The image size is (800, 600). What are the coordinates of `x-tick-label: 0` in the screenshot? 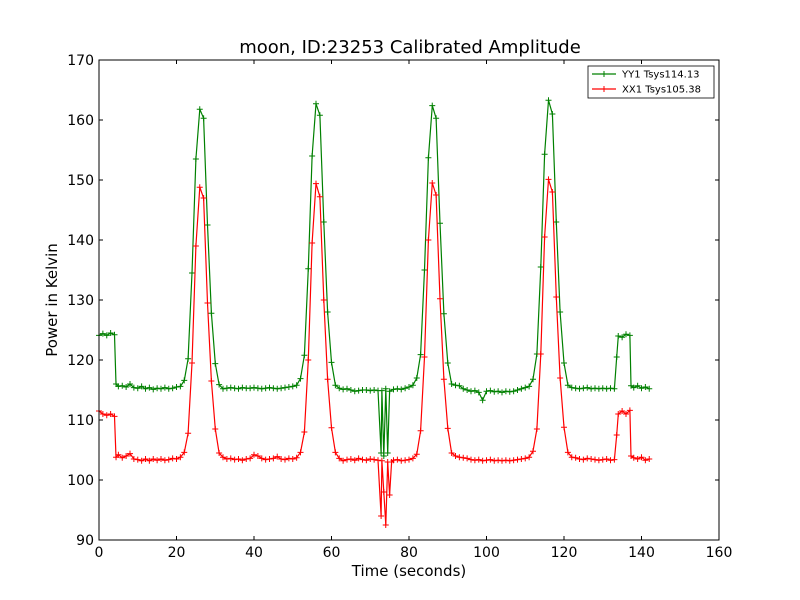 It's located at (99, 553).